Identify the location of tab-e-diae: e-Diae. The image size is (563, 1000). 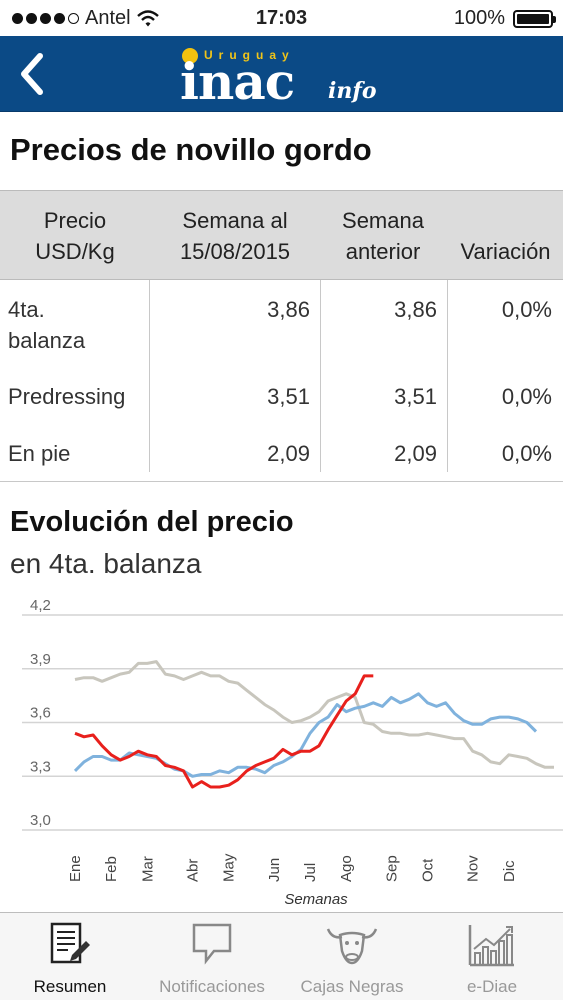
(492, 956).